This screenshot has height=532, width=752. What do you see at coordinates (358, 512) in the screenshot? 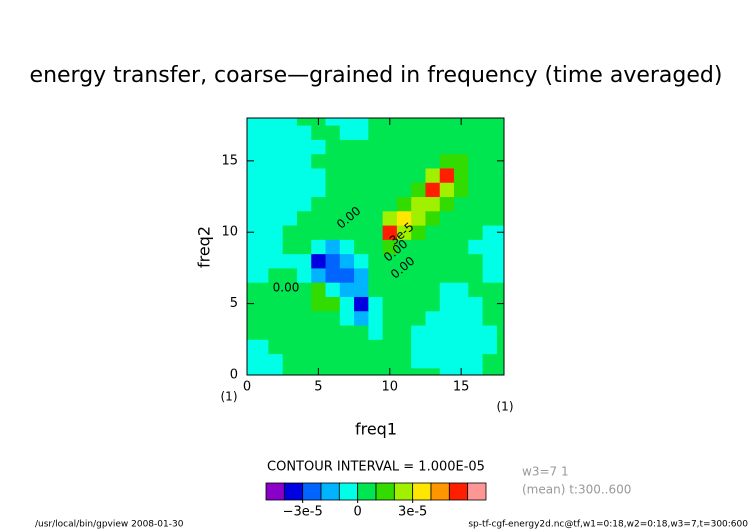
I see `colorbar-tick-label: 0` at bounding box center [358, 512].